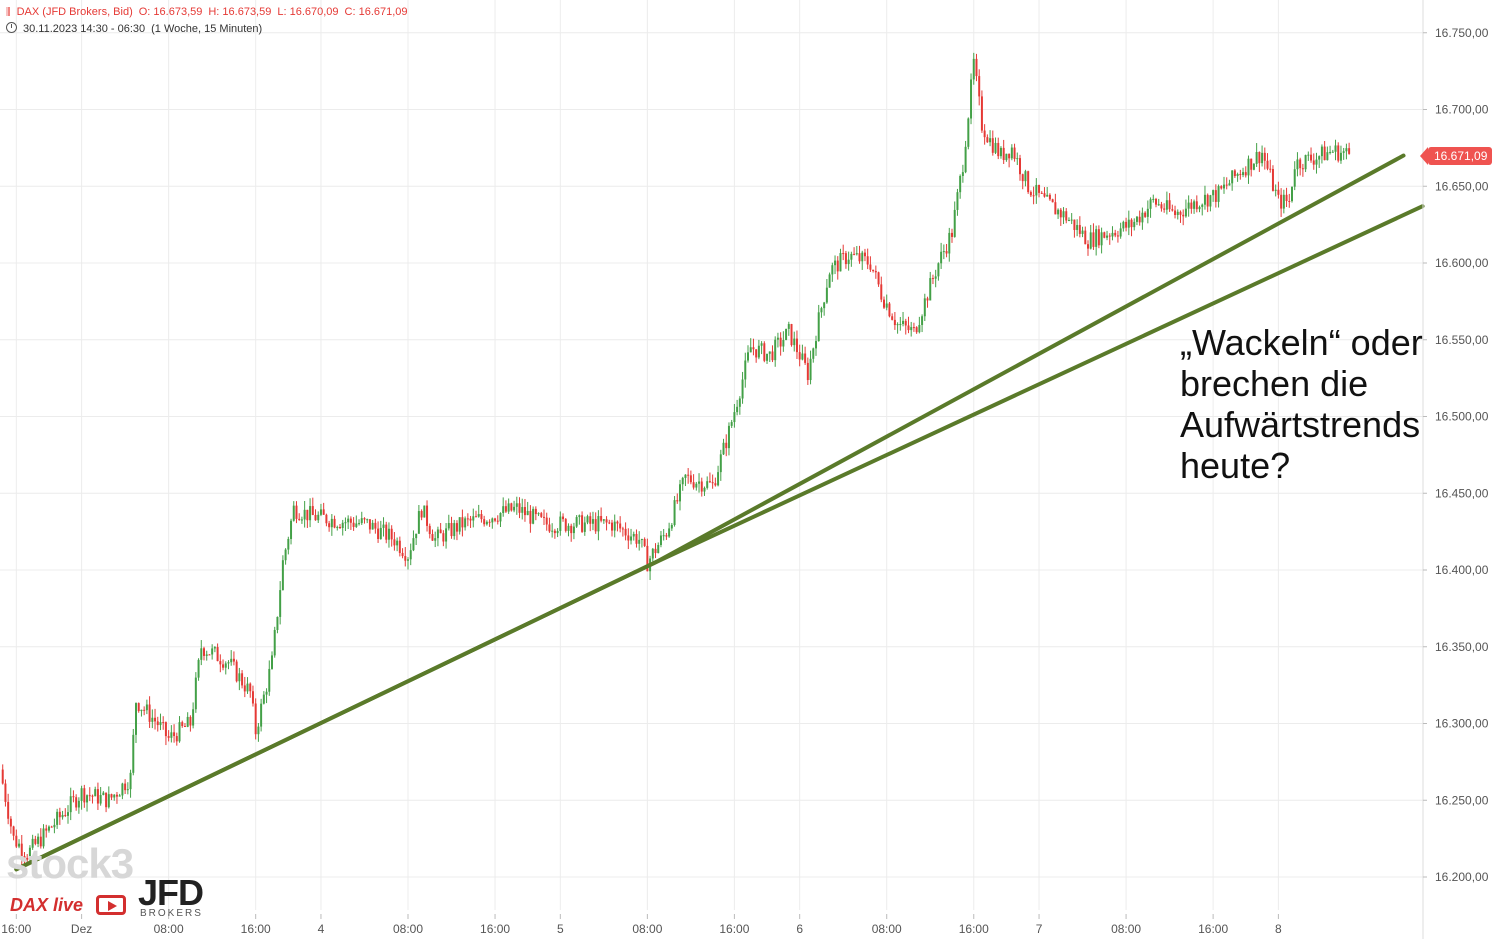 This screenshot has width=1495, height=939. I want to click on x-tick-label: 8, so click(1278, 929).